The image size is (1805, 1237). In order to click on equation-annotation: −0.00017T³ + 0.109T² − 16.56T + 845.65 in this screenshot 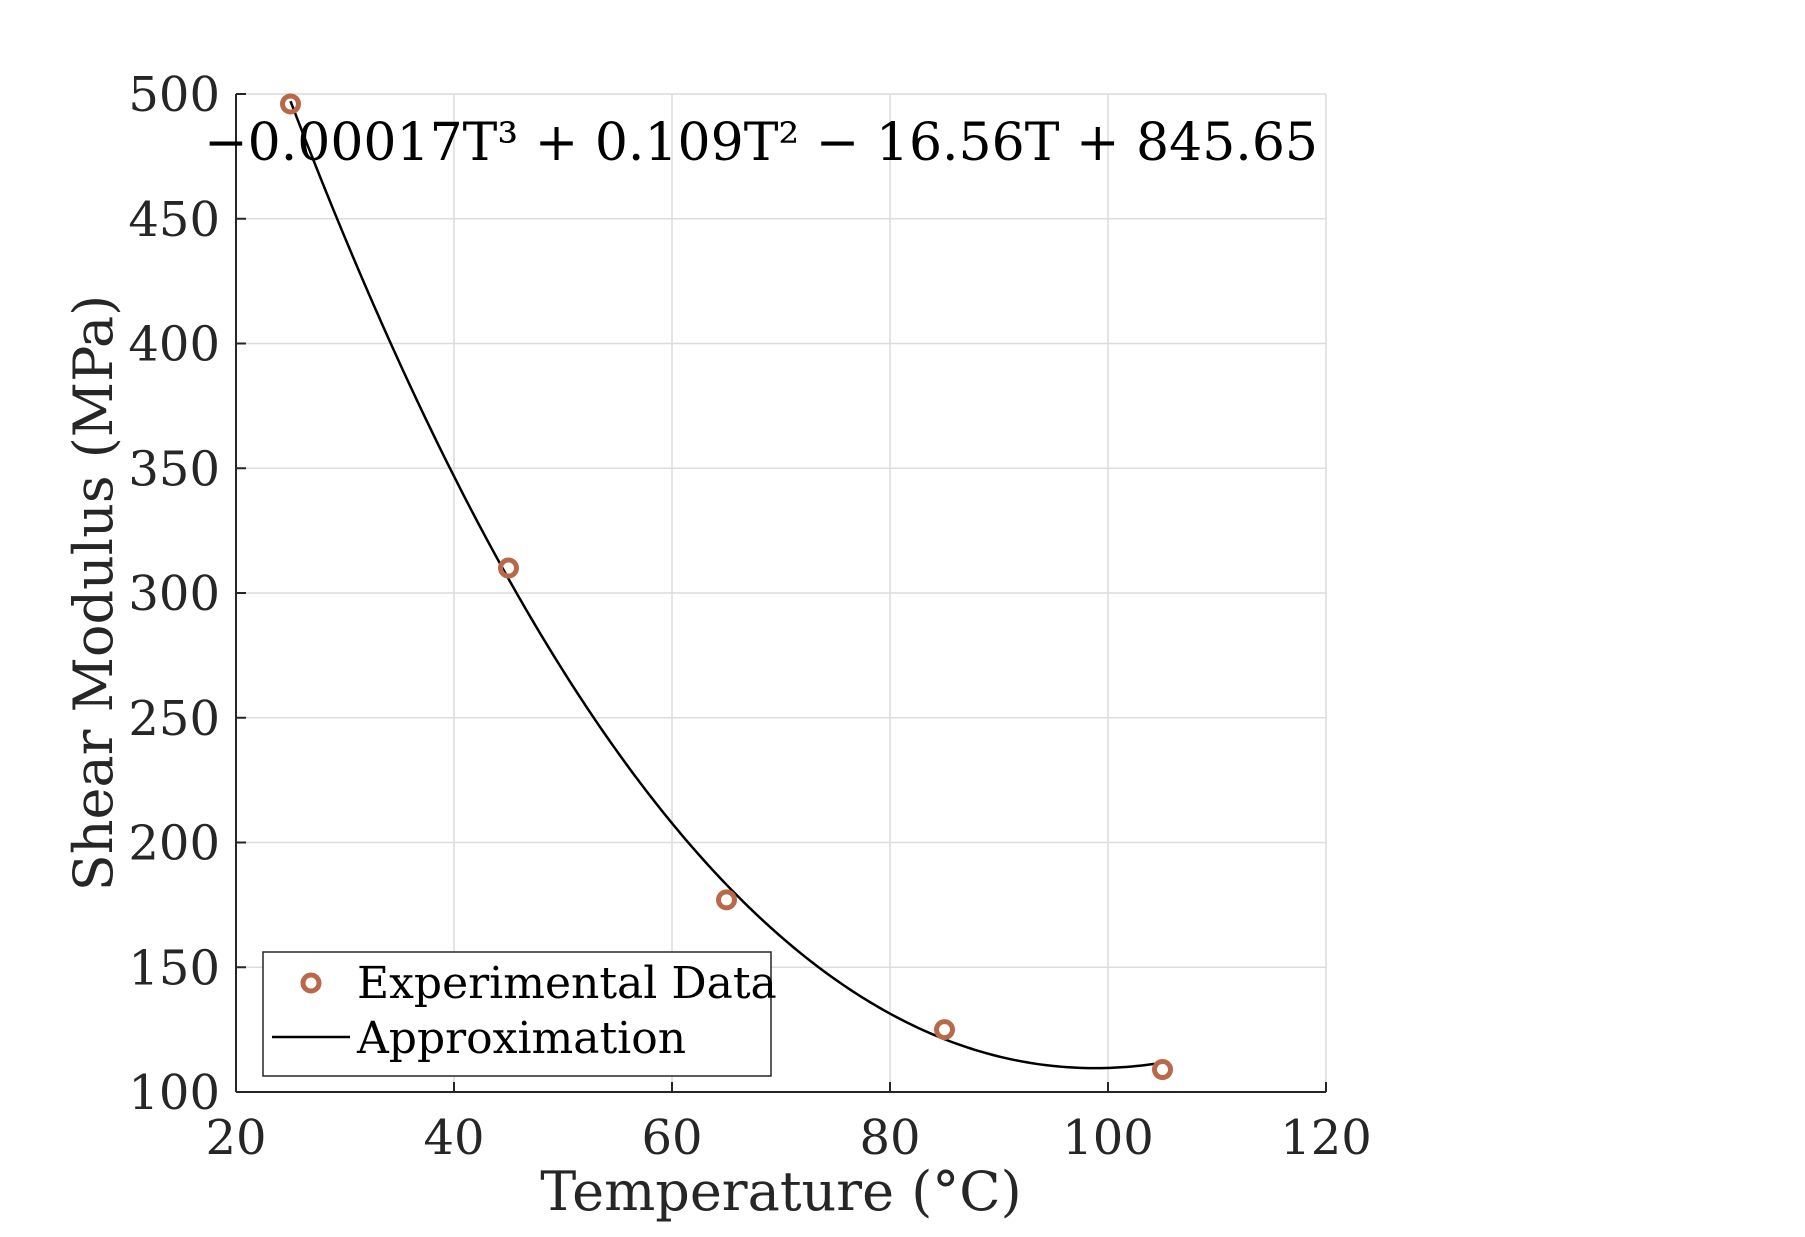, I will do `click(761, 143)`.